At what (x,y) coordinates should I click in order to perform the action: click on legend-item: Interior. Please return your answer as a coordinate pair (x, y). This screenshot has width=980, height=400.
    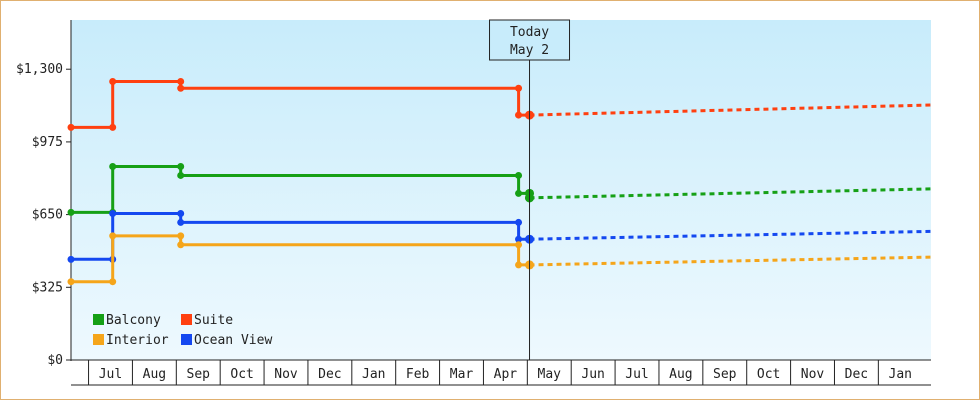
    Looking at the image, I should click on (131, 340).